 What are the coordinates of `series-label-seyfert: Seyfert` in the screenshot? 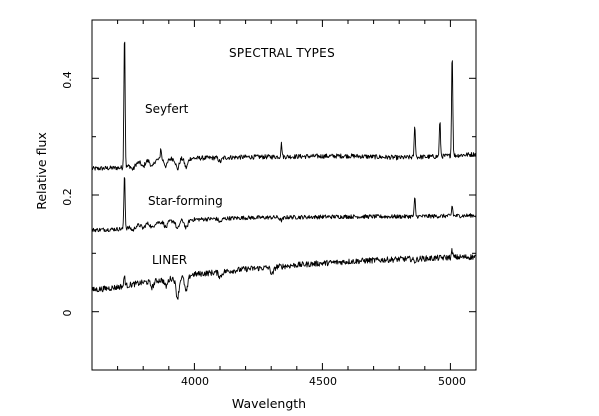 It's located at (167, 109).